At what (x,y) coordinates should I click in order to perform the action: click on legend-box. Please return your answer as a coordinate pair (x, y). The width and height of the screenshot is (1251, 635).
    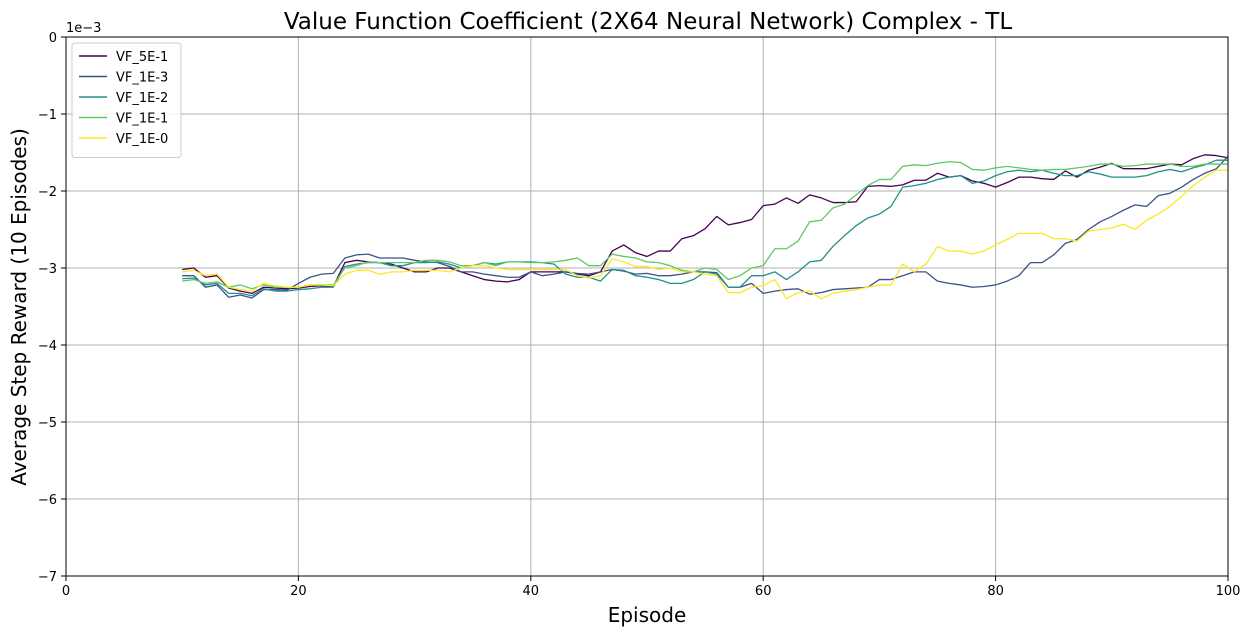
    Looking at the image, I should click on (126, 100).